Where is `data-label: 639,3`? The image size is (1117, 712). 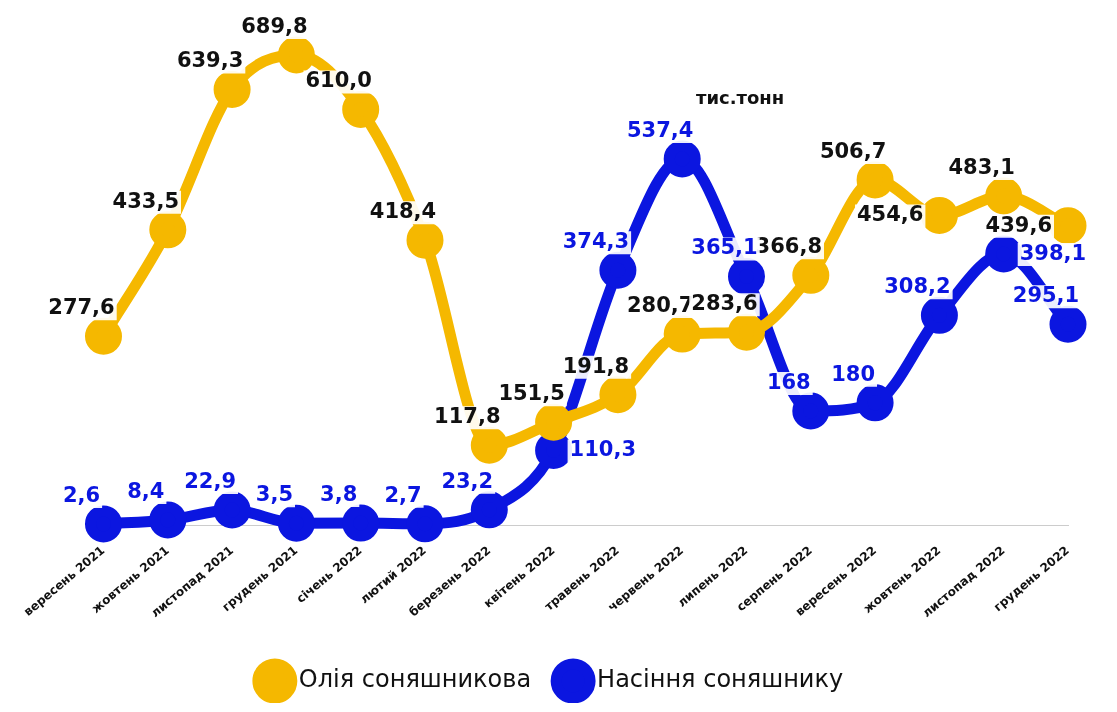 data-label: 639,3 is located at coordinates (210, 60).